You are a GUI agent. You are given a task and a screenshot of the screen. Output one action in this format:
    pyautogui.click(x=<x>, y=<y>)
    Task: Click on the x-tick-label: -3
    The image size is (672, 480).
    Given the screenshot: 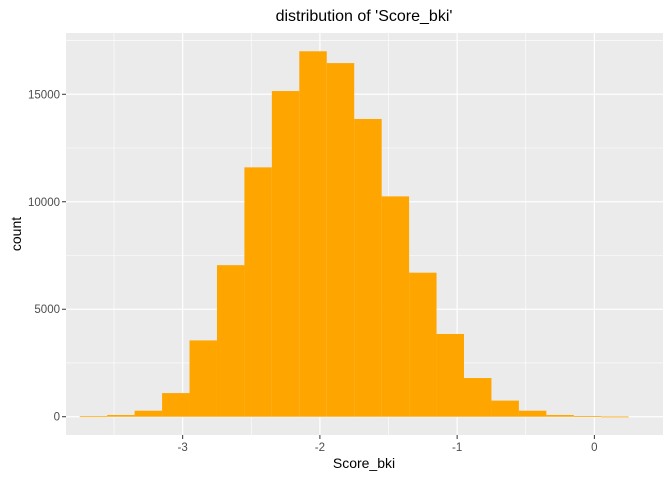 What is the action you would take?
    pyautogui.click(x=183, y=448)
    